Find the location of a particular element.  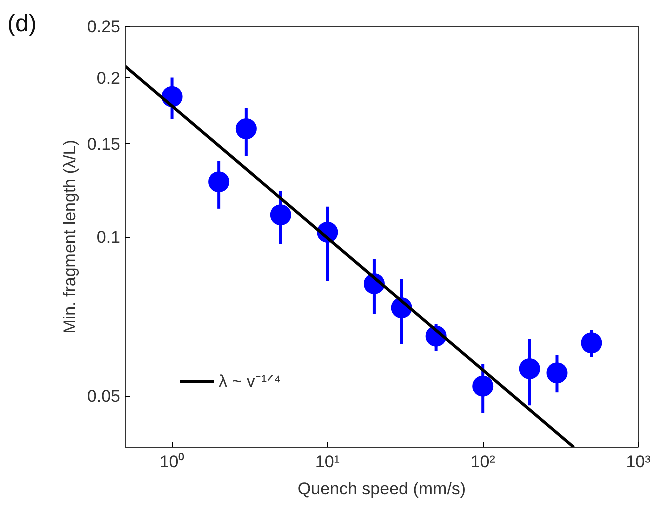

y-tick-label: 0.15 is located at coordinates (104, 144).